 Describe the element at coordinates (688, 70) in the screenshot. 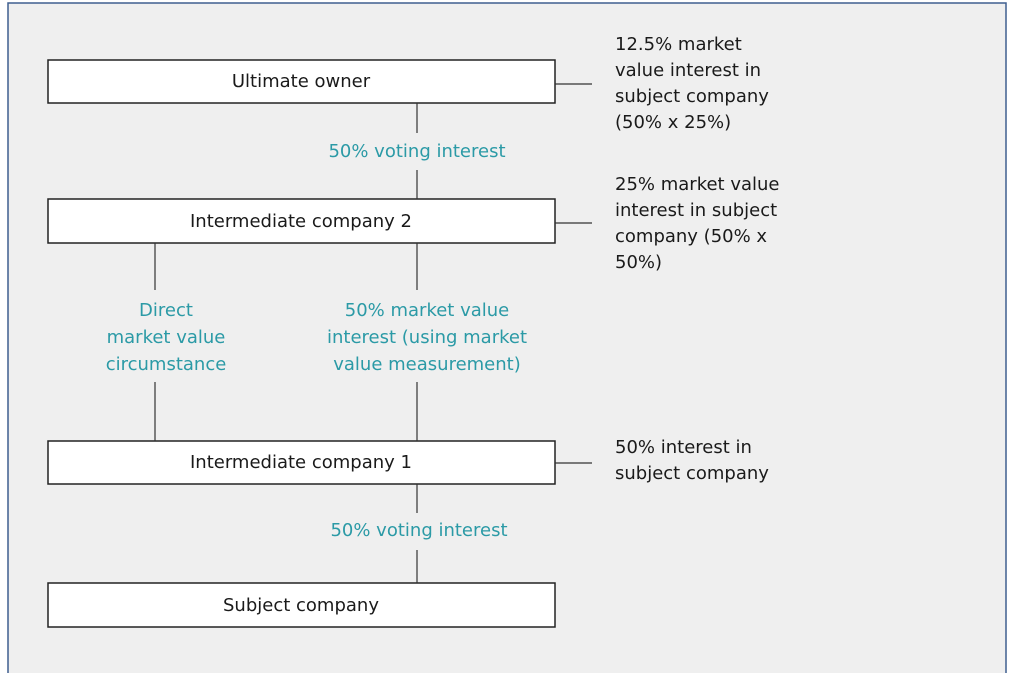

I see `note: value interest in` at that location.